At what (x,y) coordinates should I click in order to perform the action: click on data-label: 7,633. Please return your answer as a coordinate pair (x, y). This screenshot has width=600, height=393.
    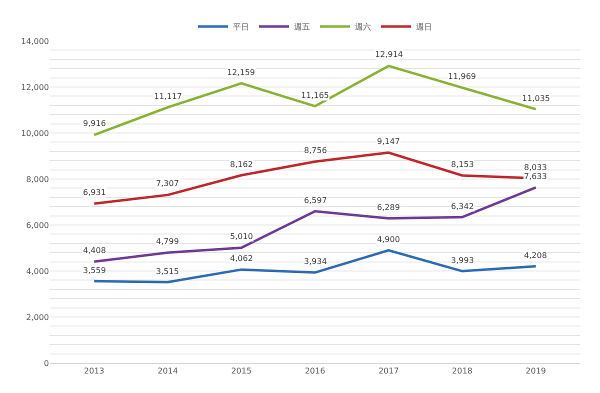
    Looking at the image, I should click on (535, 176).